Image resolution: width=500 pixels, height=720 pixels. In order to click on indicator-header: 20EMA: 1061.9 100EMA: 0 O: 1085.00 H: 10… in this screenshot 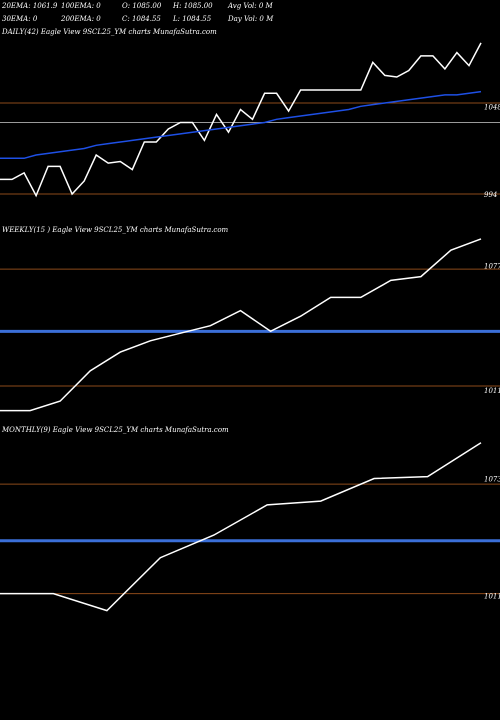, I will do `click(250, 13)`.